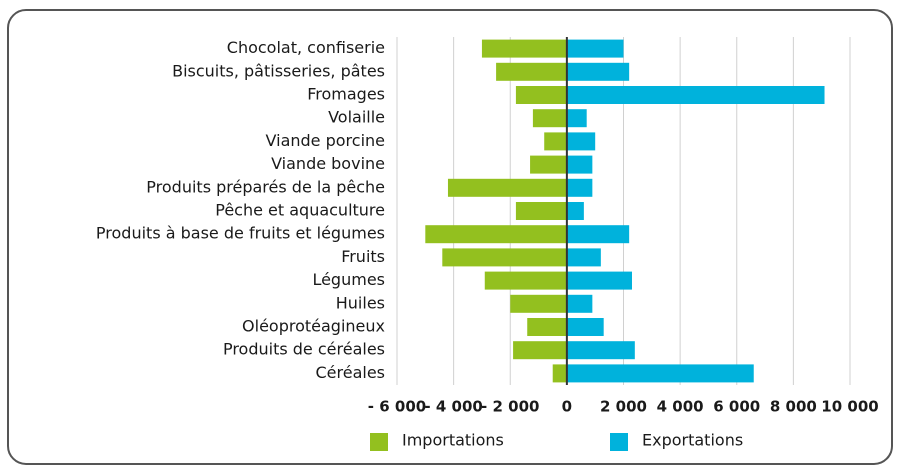  What do you see at coordinates (328, 163) in the screenshot?
I see `category-label: Viande bovine` at bounding box center [328, 163].